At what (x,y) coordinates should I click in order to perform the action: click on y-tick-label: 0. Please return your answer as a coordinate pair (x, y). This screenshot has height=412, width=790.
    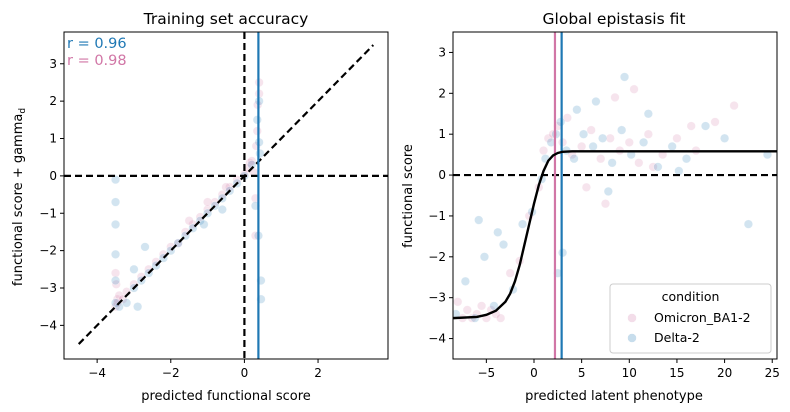
    Looking at the image, I should click on (53, 176).